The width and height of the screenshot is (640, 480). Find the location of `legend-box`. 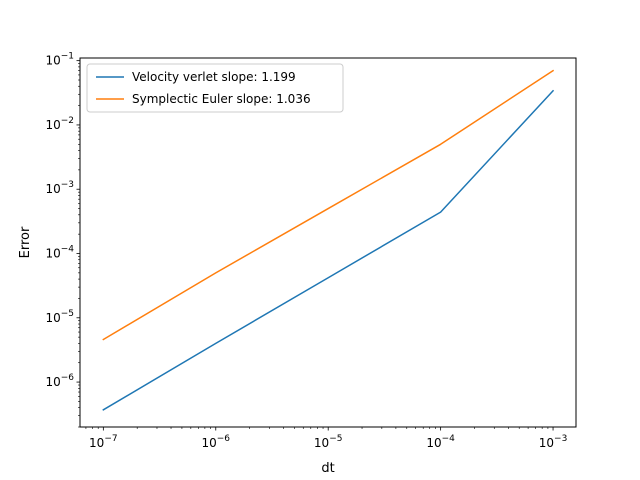

legend-box is located at coordinates (215, 88).